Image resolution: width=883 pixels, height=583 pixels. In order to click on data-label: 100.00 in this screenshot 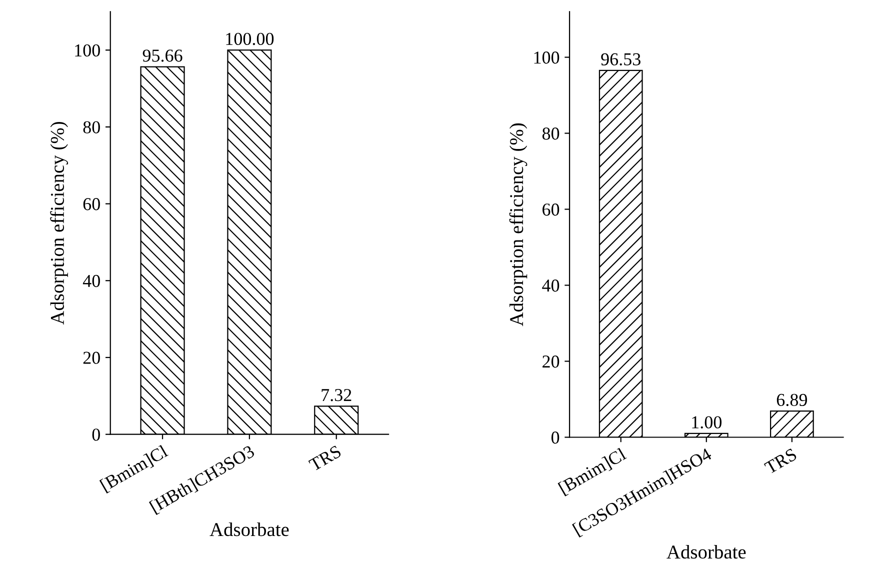, I will do `click(250, 39)`.